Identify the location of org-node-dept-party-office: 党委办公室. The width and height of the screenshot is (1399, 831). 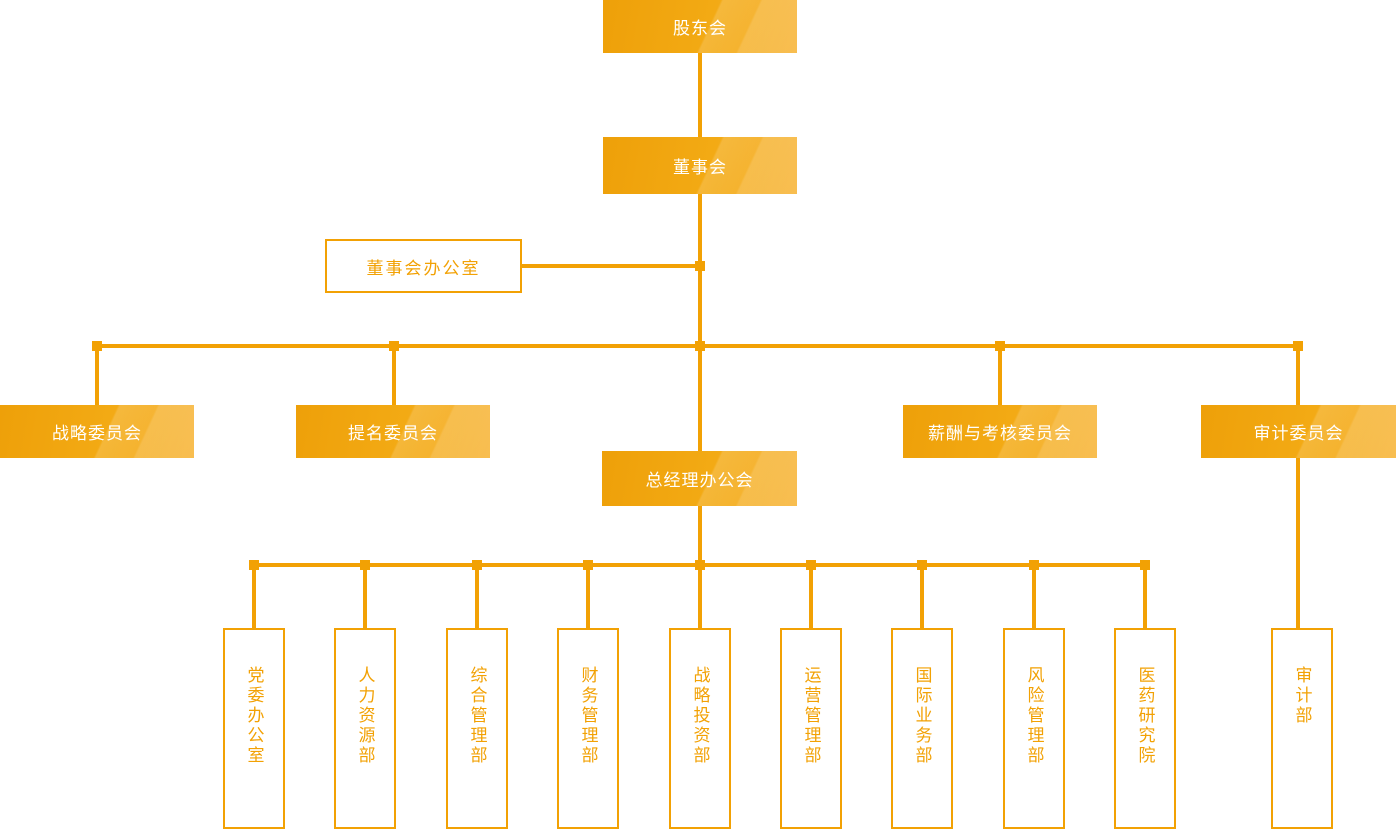
(254, 728).